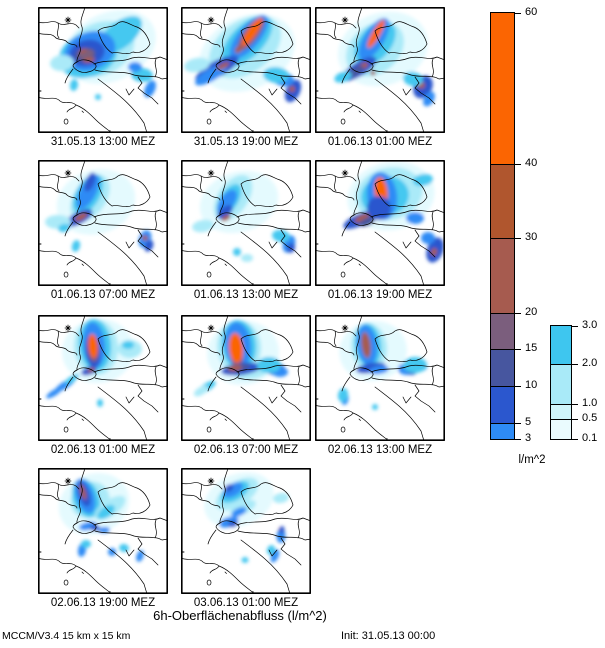 This screenshot has width=605, height=648. What do you see at coordinates (240, 615) in the screenshot?
I see `figure-title: 6h-Oberflächenabfluss (l/m^2)` at bounding box center [240, 615].